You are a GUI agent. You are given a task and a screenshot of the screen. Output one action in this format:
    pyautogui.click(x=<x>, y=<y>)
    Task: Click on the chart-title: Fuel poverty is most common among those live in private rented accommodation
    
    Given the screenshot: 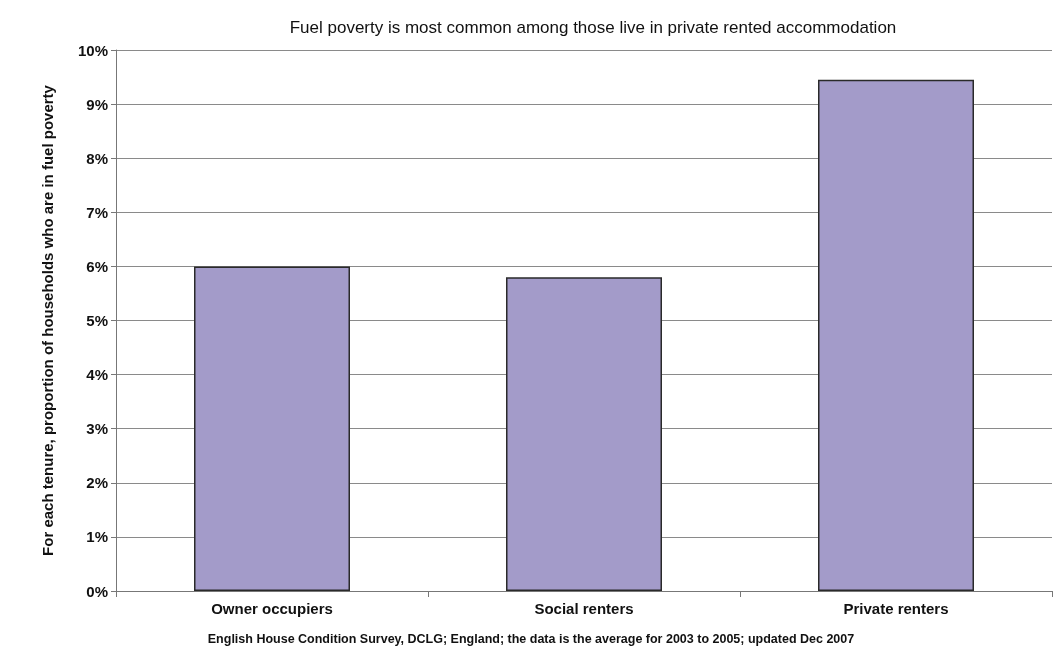 What is the action you would take?
    pyautogui.click(x=593, y=27)
    